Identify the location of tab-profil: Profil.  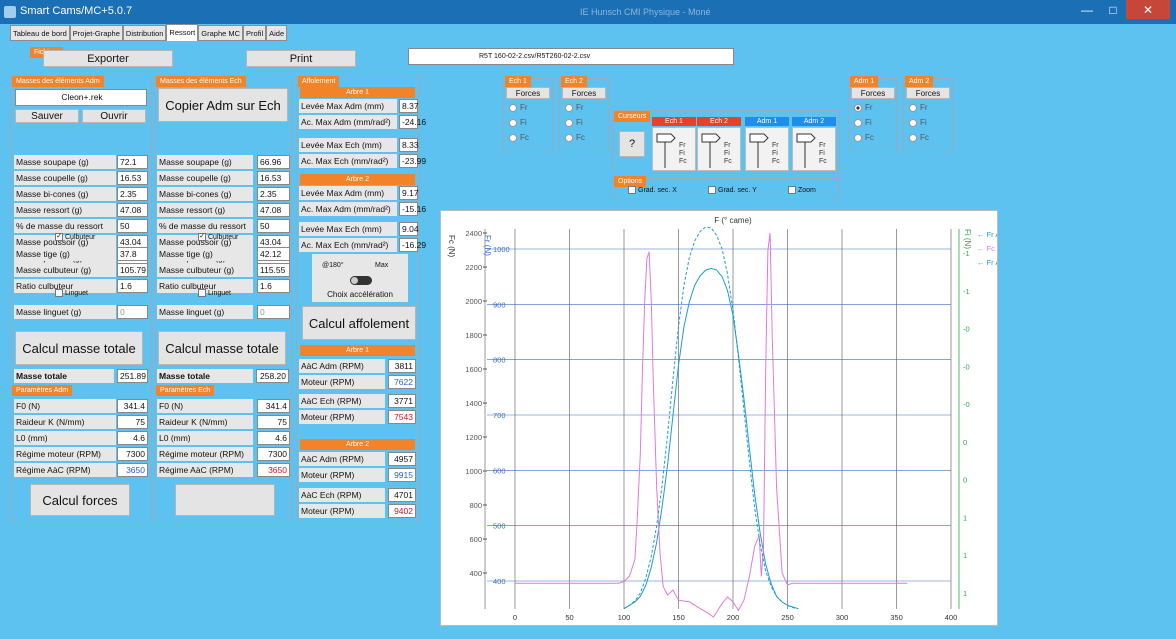
(255, 33).